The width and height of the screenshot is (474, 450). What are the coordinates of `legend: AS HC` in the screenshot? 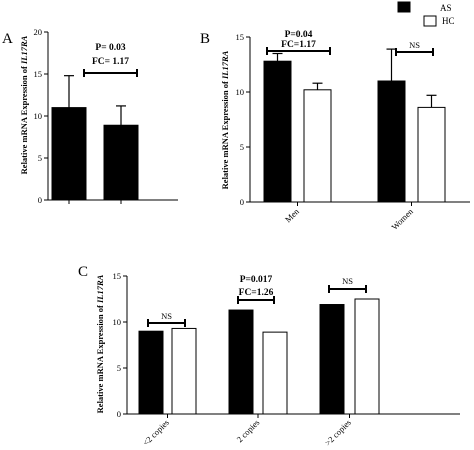 It's located at (426, 14).